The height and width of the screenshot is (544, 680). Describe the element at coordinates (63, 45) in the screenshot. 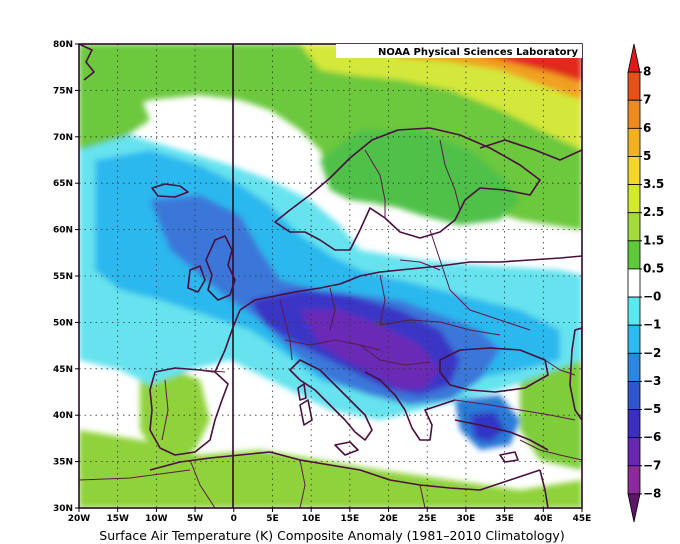

I see `lat-label: 80N` at that location.